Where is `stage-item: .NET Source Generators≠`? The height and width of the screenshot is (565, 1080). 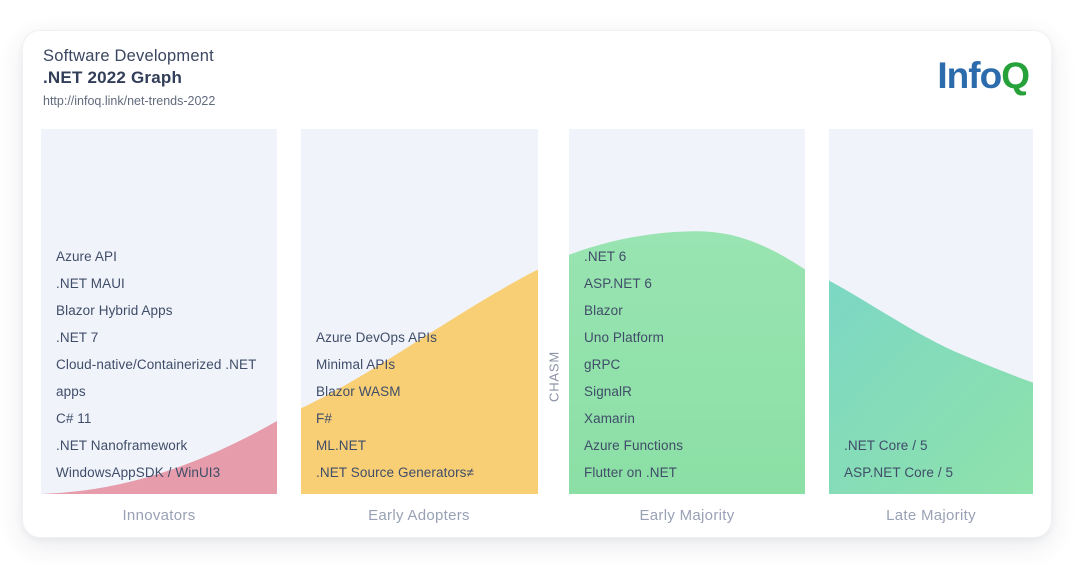 stage-item: .NET Source Generators≠ is located at coordinates (395, 472).